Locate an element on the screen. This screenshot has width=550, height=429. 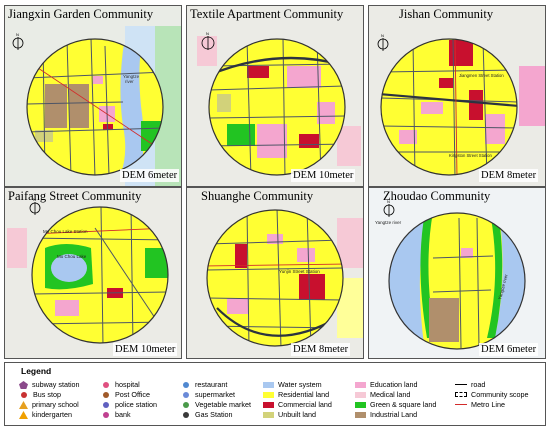
map-paifang: N Mo Chou Lake Station Mo Chou Lake is located at coordinates (93, 273).